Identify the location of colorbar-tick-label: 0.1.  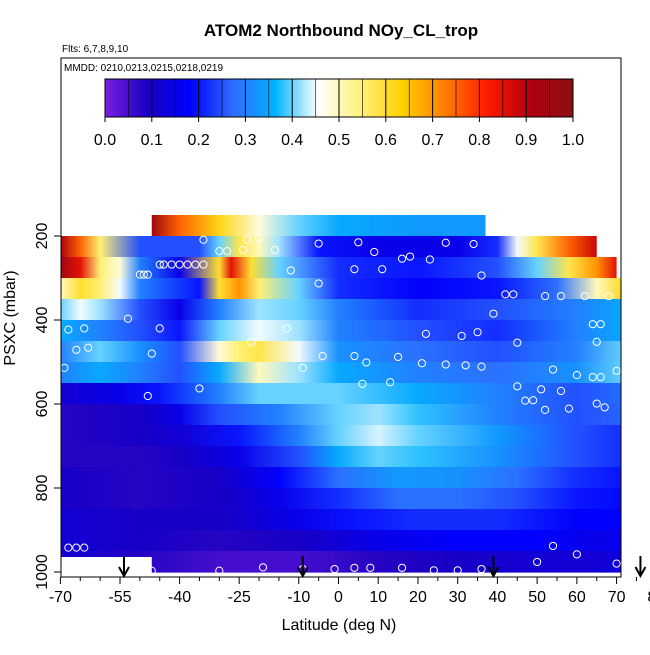
(152, 140).